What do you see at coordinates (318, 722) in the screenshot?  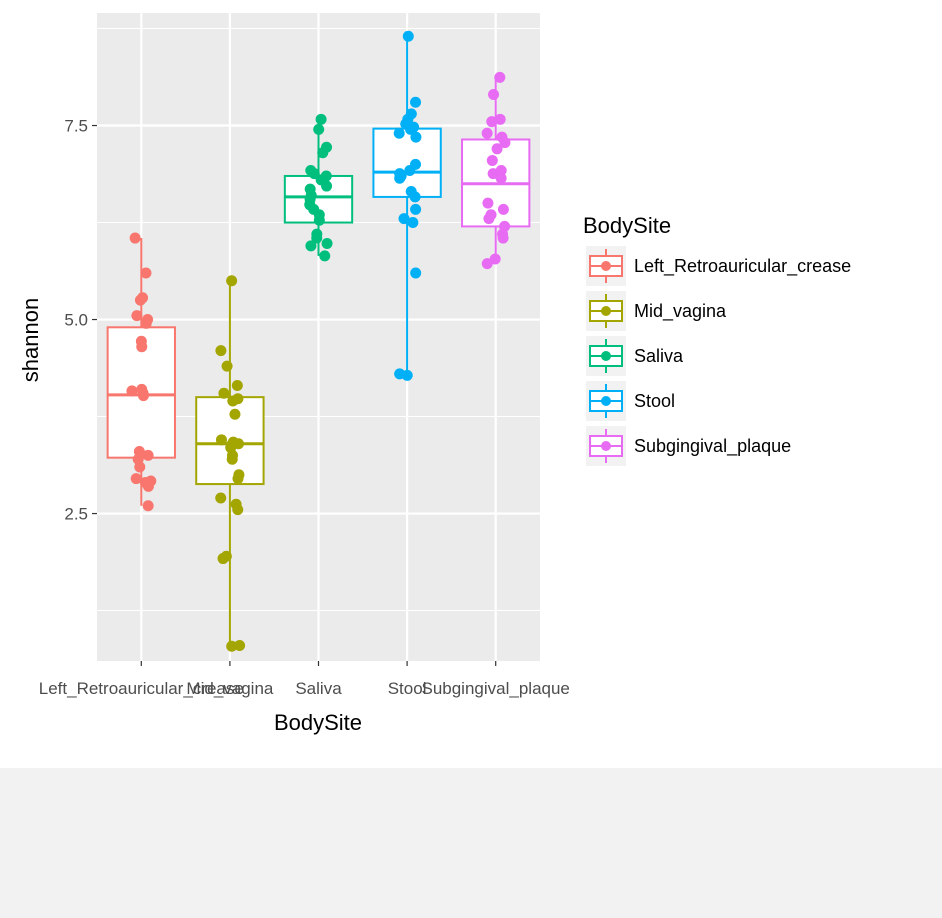 I see `x-axis-title: BodySite` at bounding box center [318, 722].